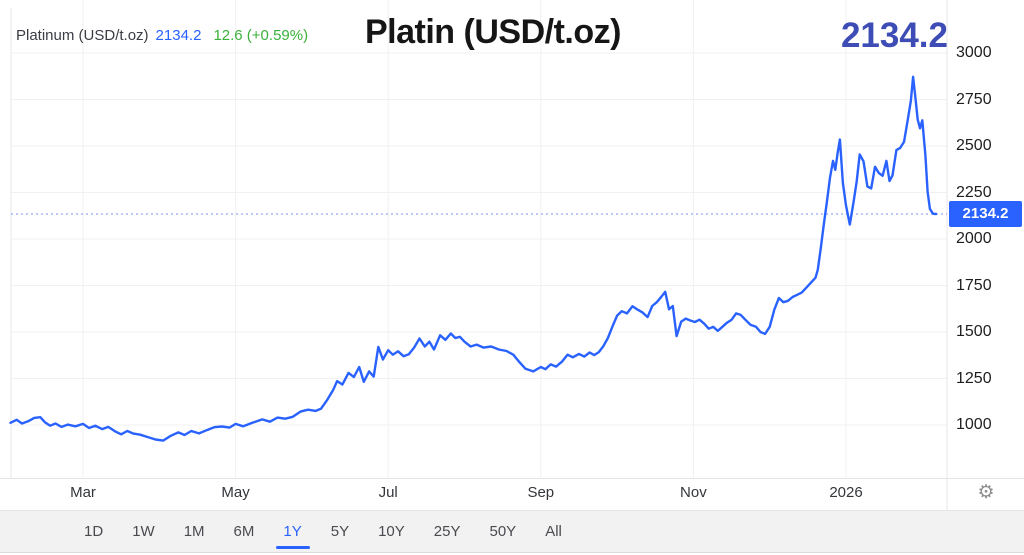  I want to click on range-button-all: All, so click(553, 531).